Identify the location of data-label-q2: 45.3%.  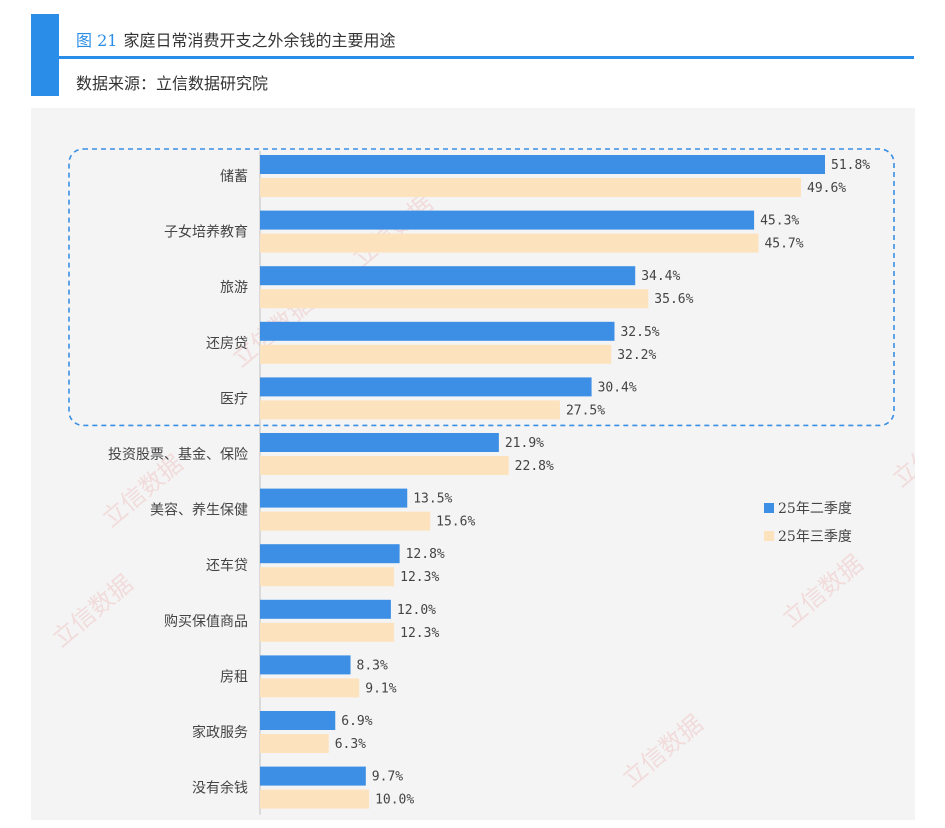
(779, 221).